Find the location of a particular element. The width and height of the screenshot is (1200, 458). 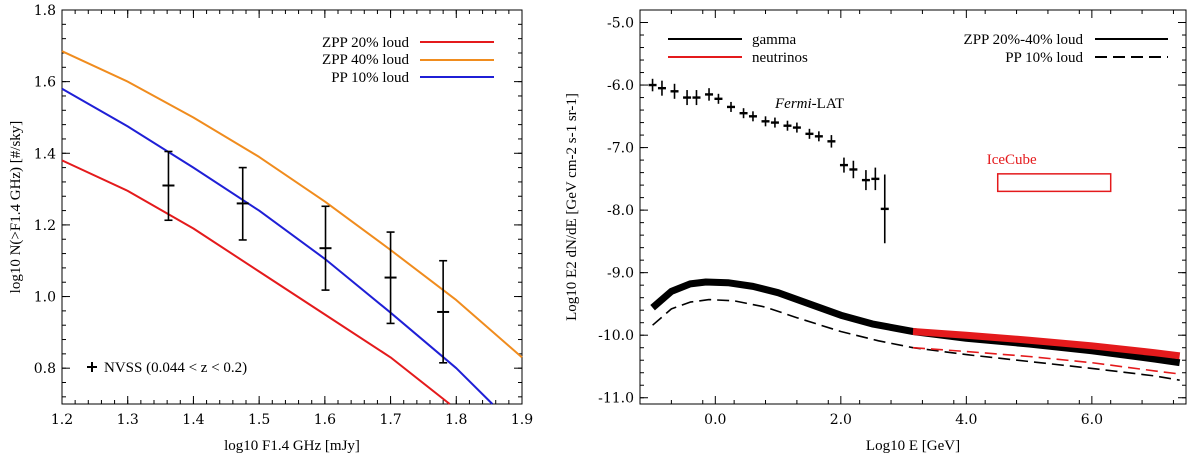

right-ylabel: Log10 E2 dN/dE [GeV cm-2 s-1 sr-1] is located at coordinates (572, 207).